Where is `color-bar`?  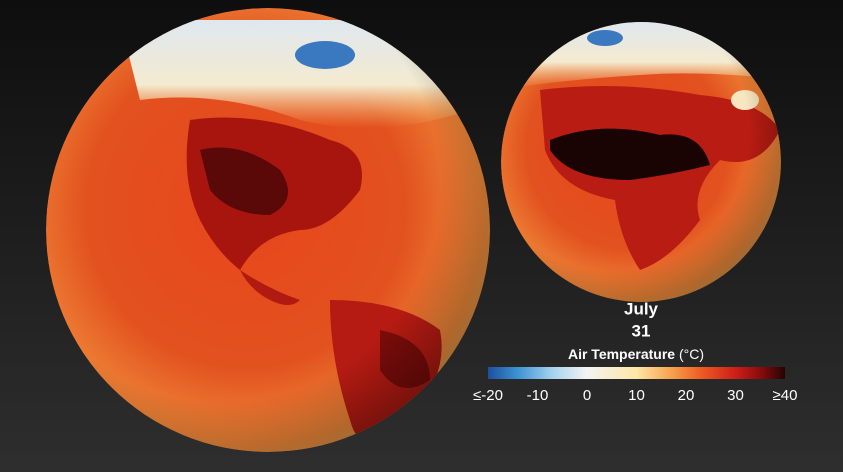 color-bar is located at coordinates (636, 373).